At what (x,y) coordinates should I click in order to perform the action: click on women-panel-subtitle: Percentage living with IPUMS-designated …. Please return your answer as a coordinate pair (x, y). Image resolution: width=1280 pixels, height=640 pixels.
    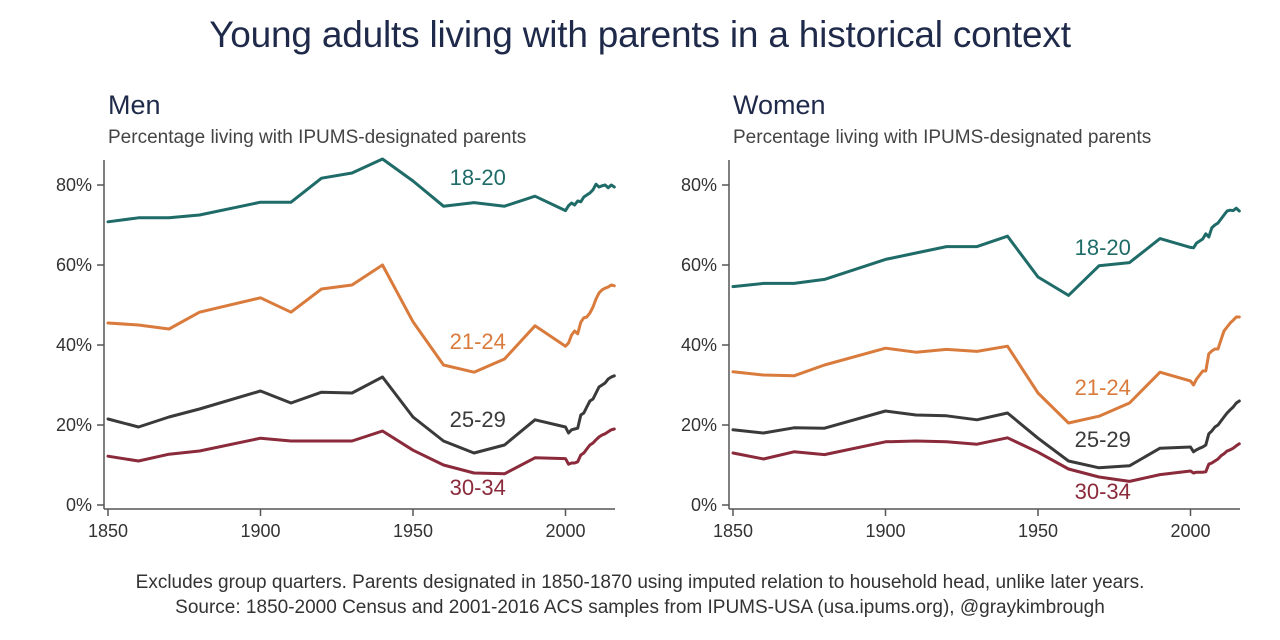
    Looking at the image, I should click on (942, 137).